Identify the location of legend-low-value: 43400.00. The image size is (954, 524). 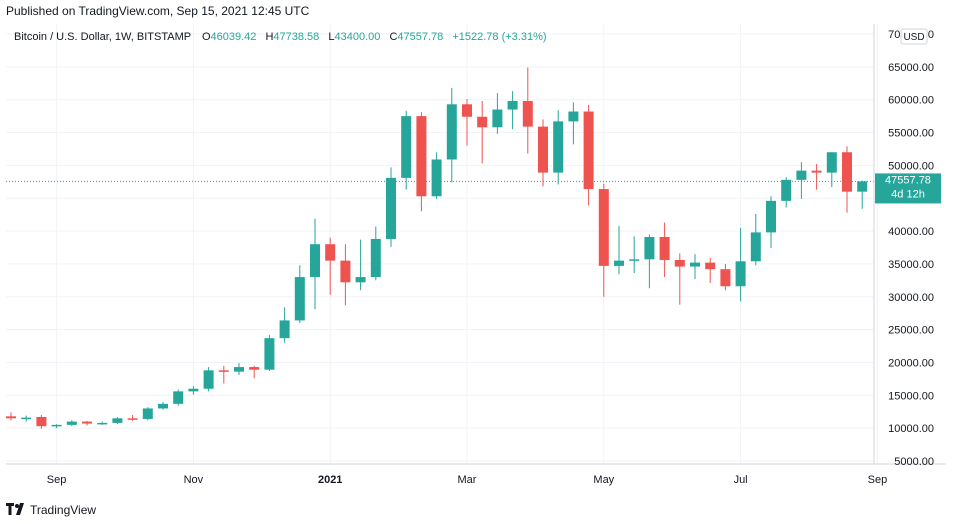
(357, 37).